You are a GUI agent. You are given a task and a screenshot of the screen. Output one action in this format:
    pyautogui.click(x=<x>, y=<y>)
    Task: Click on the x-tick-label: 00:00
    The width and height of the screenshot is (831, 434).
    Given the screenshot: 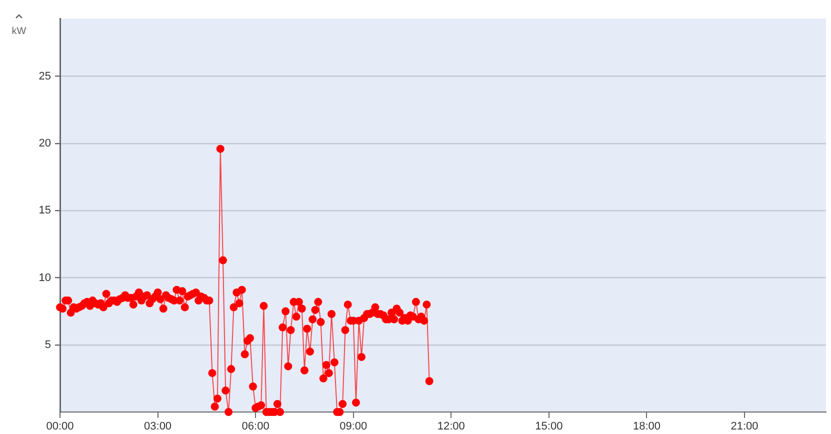 What is the action you would take?
    pyautogui.click(x=60, y=426)
    